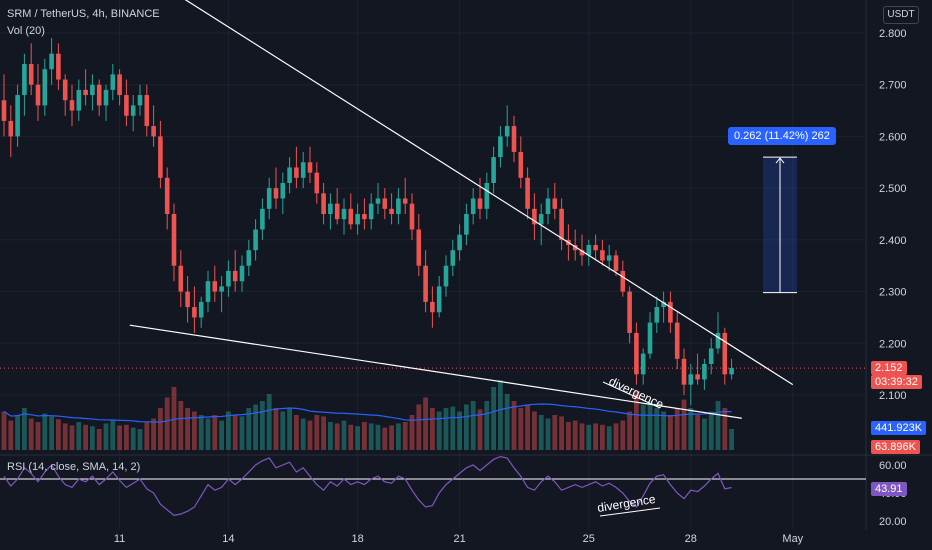 Image resolution: width=932 pixels, height=550 pixels. I want to click on price-tick-label: 2.600, so click(893, 137).